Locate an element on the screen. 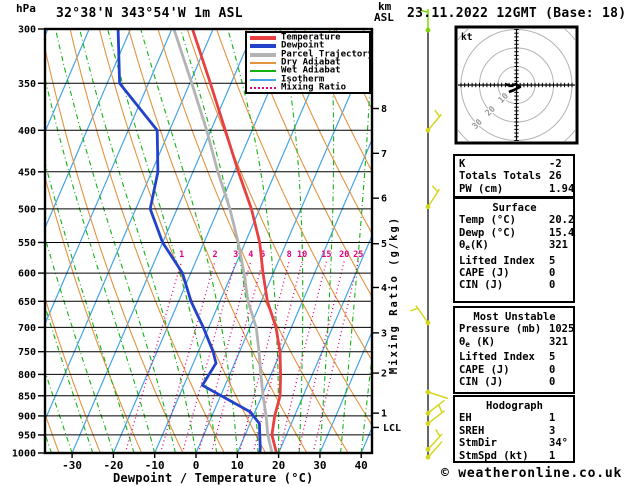 The image size is (629, 486). pressure-tick-label: 600 is located at coordinates (27, 274).